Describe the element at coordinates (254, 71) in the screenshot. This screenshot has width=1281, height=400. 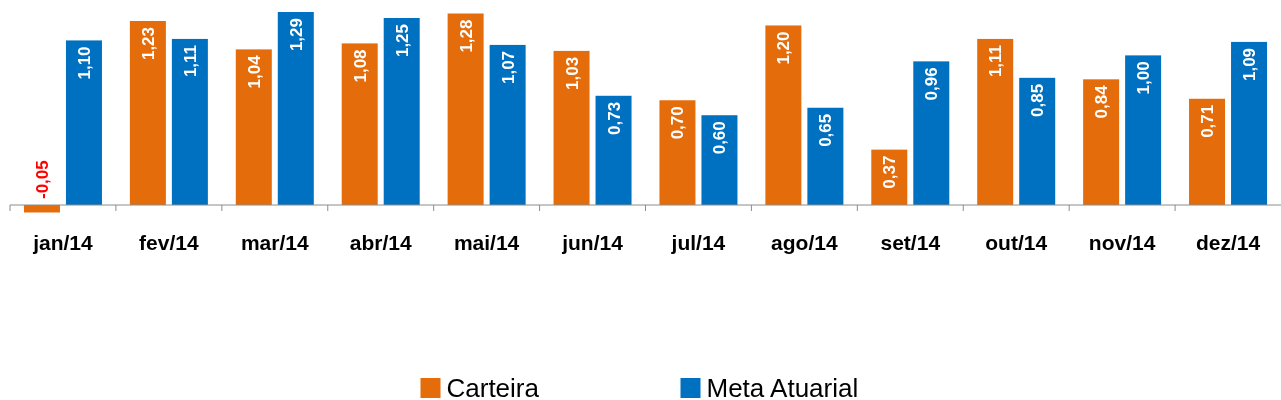
I see `data-label: 1,04` at that location.